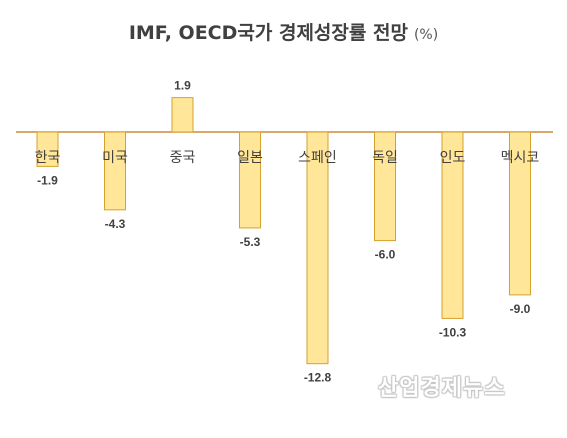  Describe the element at coordinates (385, 158) in the screenshot. I see `category-label: 독일` at that location.